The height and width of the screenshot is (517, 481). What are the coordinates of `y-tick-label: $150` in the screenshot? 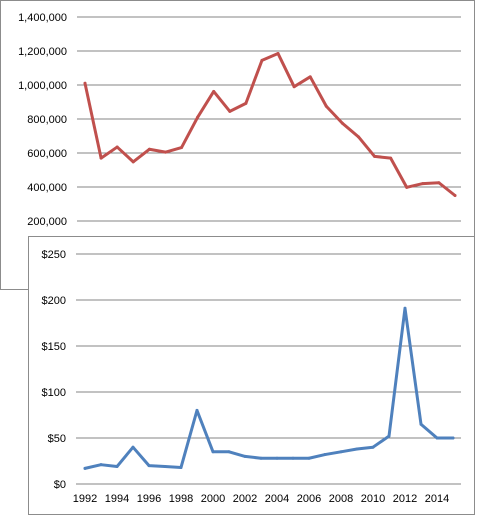 It's located at (54, 347).